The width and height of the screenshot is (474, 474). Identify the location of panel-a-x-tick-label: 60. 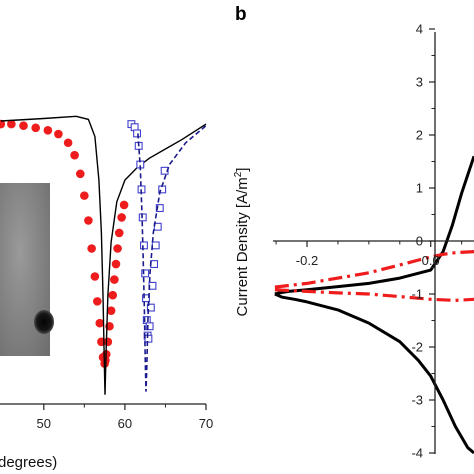
(125, 423).